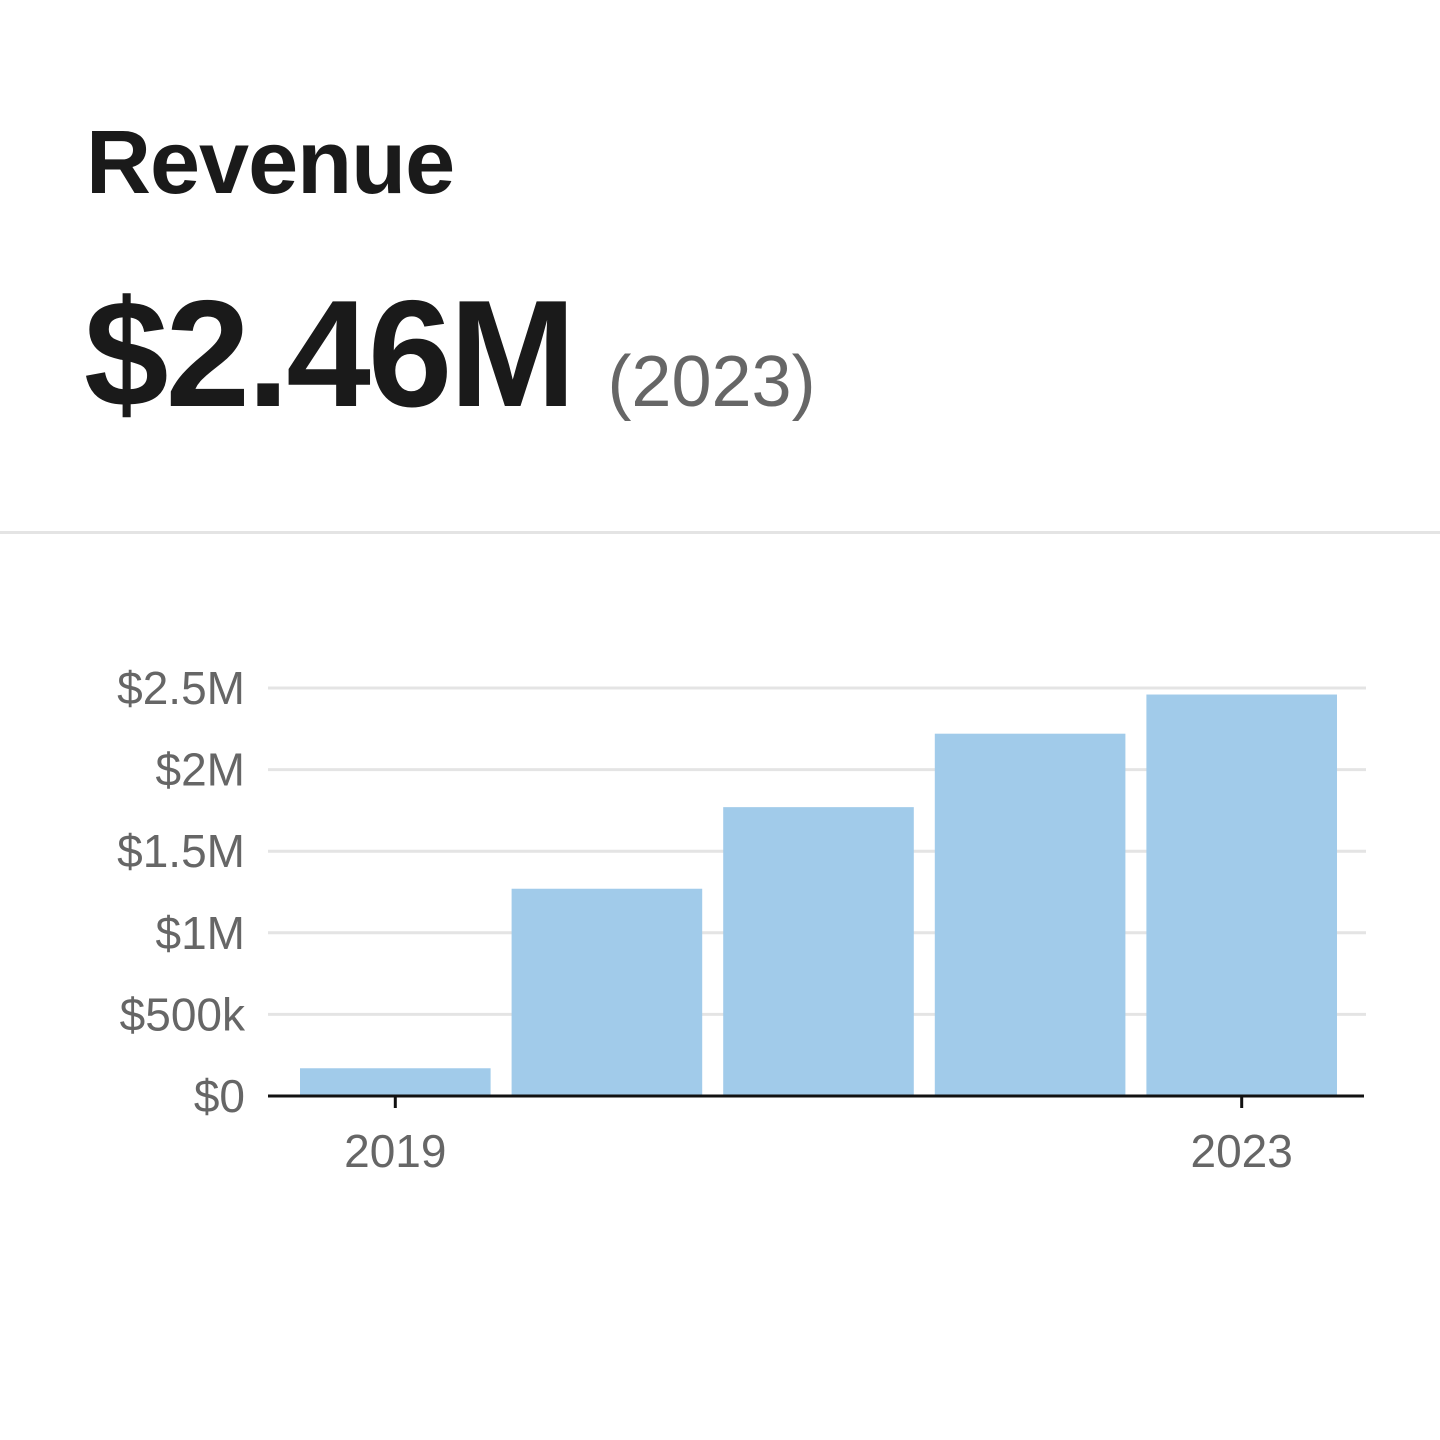  What do you see at coordinates (200, 770) in the screenshot?
I see `y-tick-label: $2M` at bounding box center [200, 770].